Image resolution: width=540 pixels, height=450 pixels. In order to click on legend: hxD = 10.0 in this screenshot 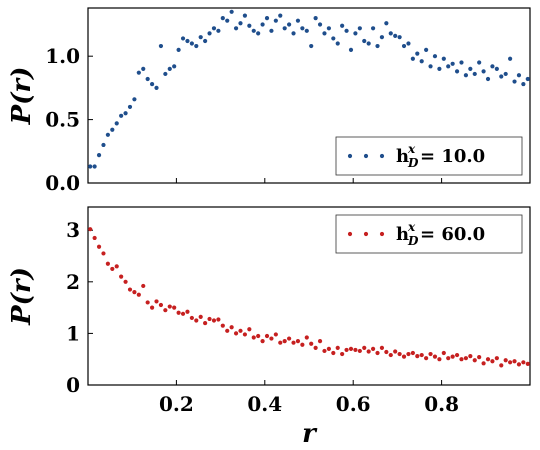, I will do `click(429, 156)`.